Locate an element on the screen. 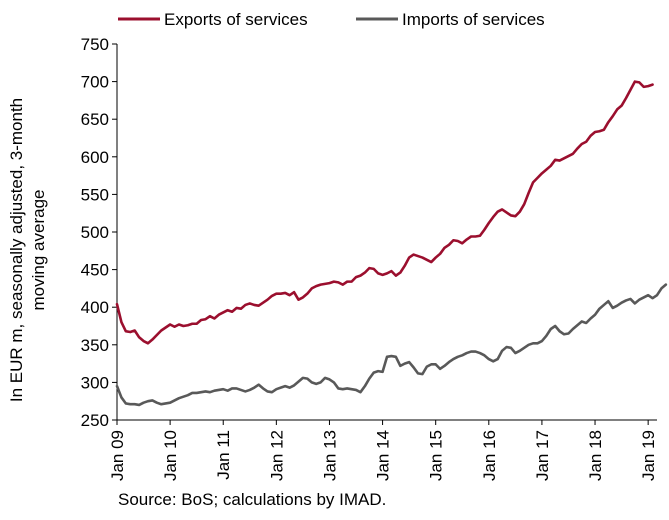 This screenshot has height=520, width=669. y-tick-label: 250 is located at coordinates (95, 420).